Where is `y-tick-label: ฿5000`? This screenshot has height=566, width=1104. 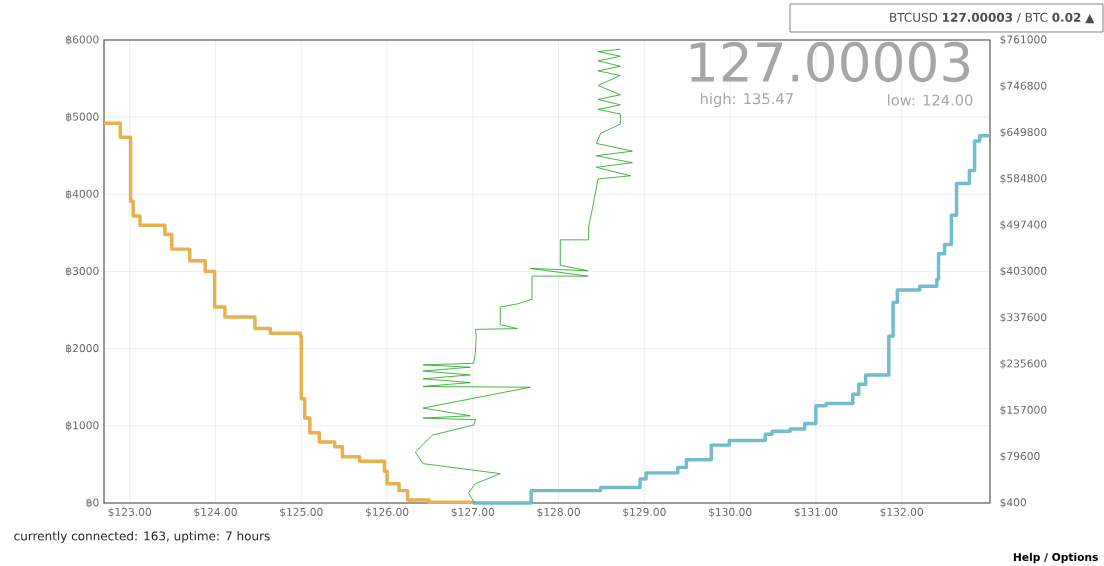 y-tick-label: ฿5000 is located at coordinates (82, 117).